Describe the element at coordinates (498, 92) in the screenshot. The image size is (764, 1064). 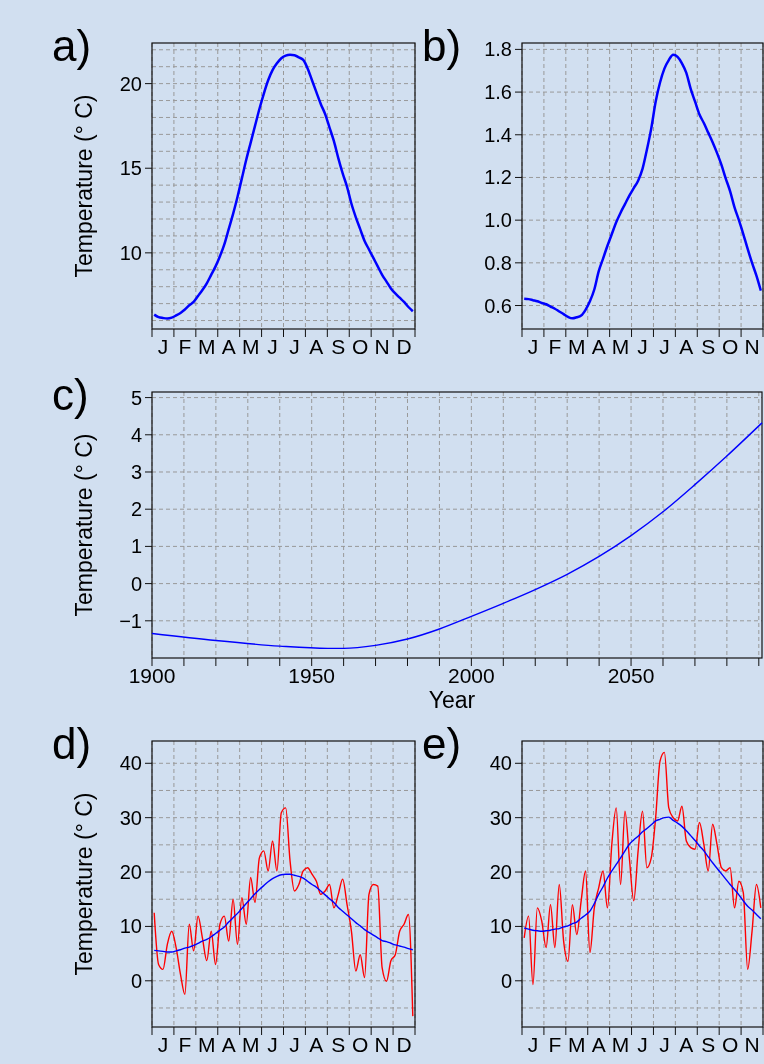
I see `y-tick-label: 1.6` at that location.